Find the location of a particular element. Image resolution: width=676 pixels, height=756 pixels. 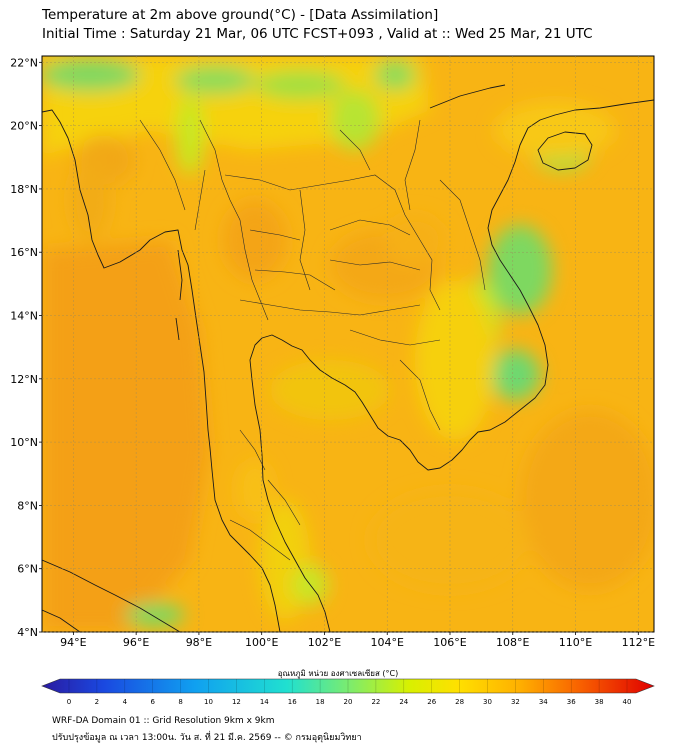

colorbar-tick-label: 24 is located at coordinates (403, 702).